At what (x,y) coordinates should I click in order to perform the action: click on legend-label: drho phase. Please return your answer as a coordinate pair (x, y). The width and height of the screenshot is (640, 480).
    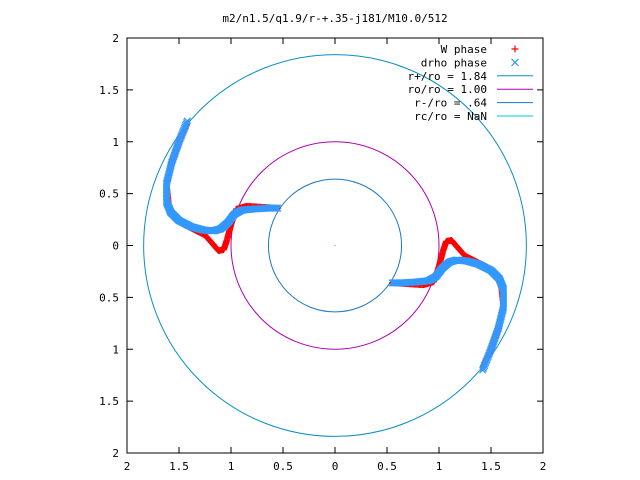
    Looking at the image, I should click on (454, 62).